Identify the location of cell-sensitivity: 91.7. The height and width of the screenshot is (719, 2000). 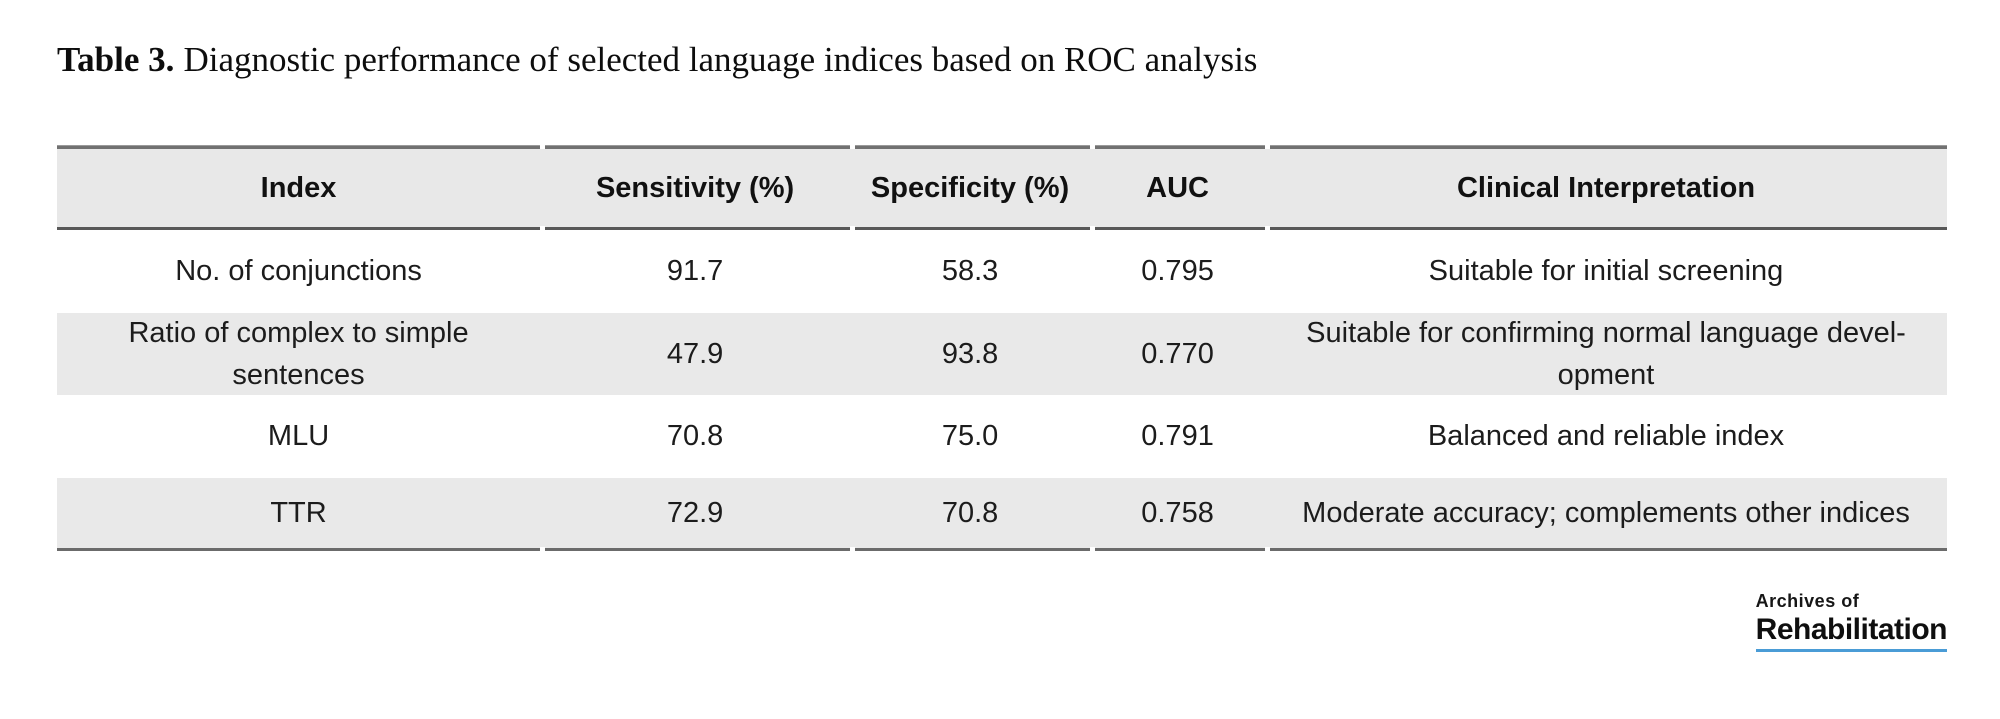
(695, 271).